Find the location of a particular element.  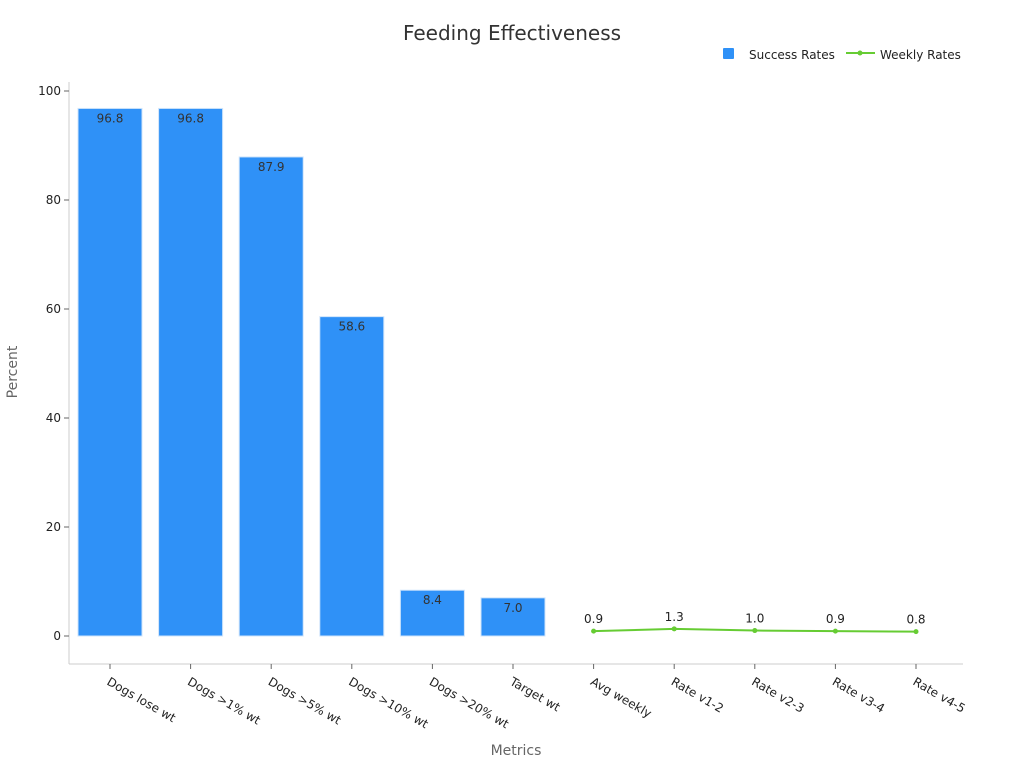

x-tick-label-rate-v3-4: Rate v3-4 is located at coordinates (858, 694).